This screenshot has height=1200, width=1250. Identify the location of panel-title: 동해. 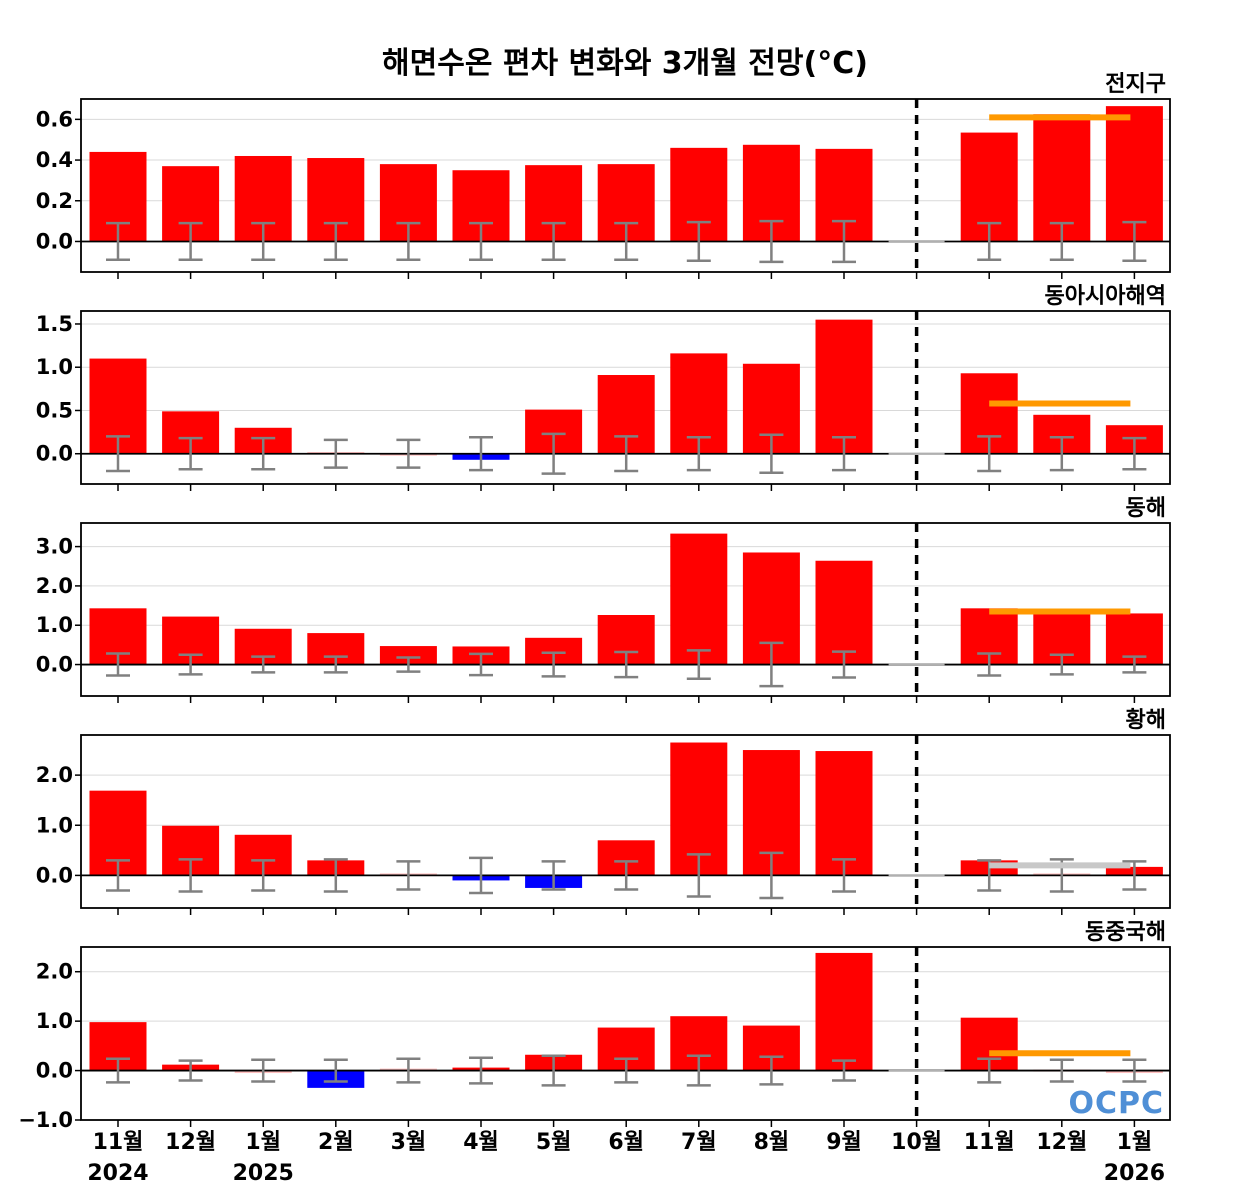
(1146, 508).